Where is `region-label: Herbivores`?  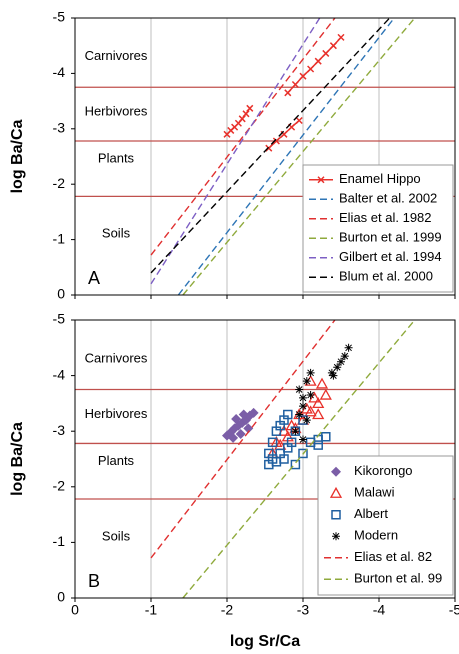
region-label: Herbivores is located at coordinates (116, 111).